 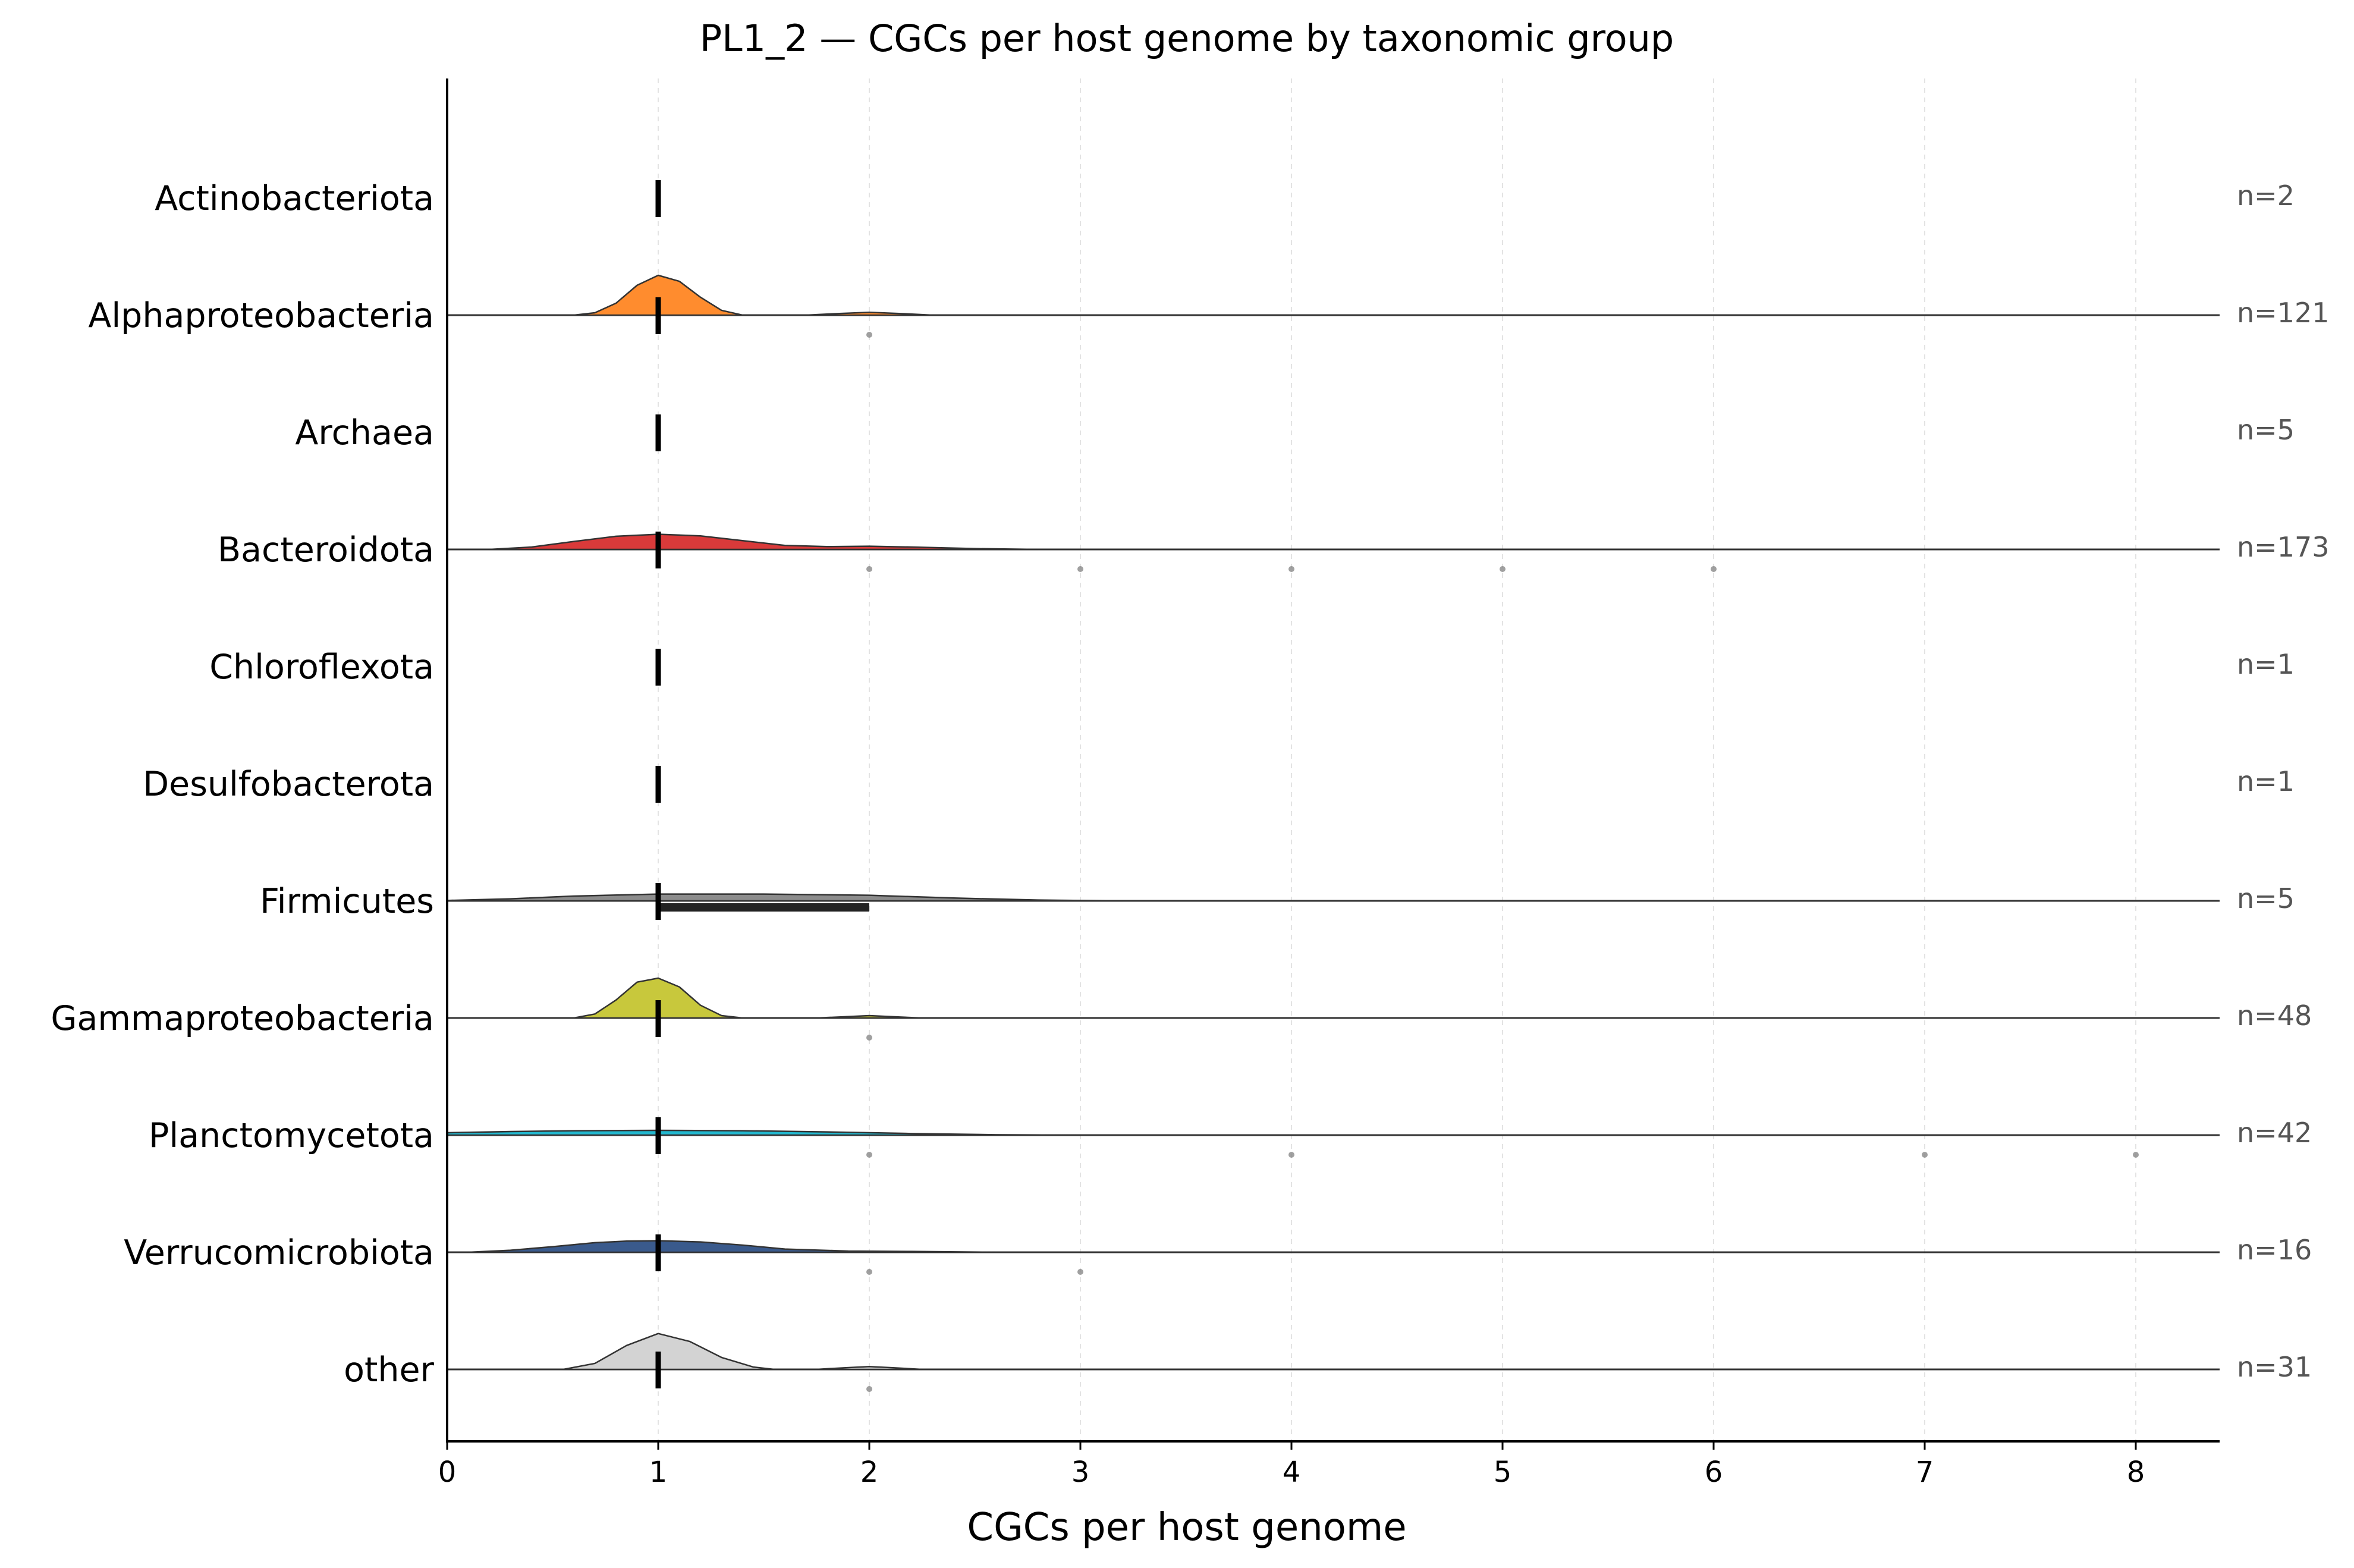 I want to click on iqr-bar, so click(x=763, y=907).